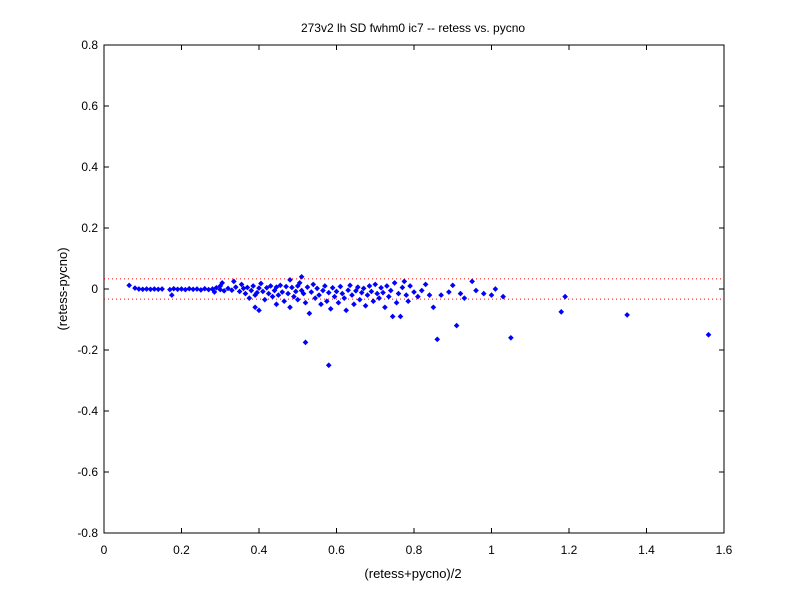 Image resolution: width=800 pixels, height=600 pixels. What do you see at coordinates (87, 472) in the screenshot?
I see `y-tick-label: -0.6` at bounding box center [87, 472].